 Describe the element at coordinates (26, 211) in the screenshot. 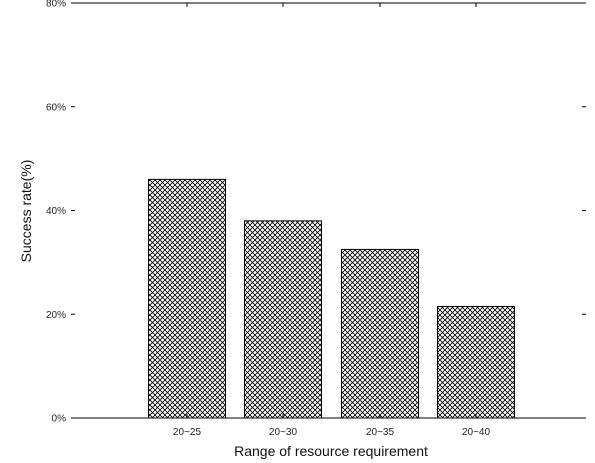

I see `y-axis-title: Success rate(%)` at that location.